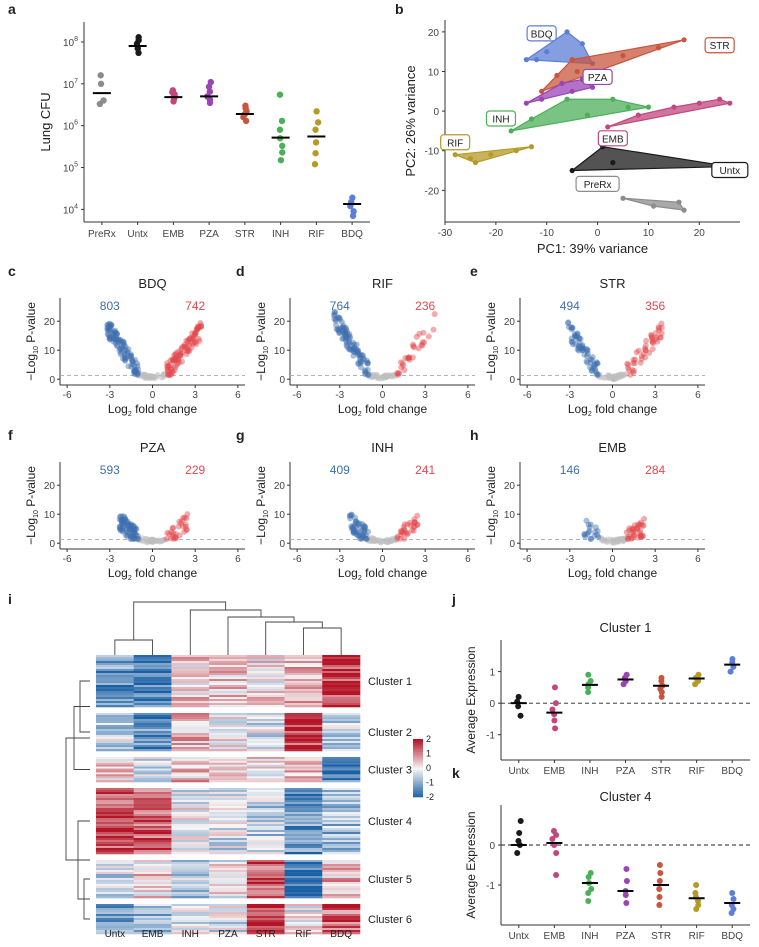 The image size is (759, 947). Describe the element at coordinates (613, 410) in the screenshot. I see `volc-STR-x-label: Log2 fold change` at that location.